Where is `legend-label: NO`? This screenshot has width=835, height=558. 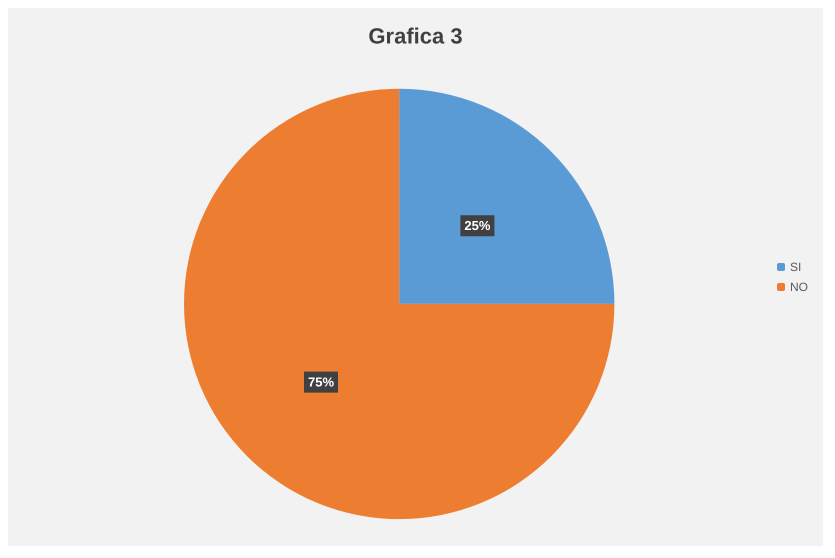 legend-label: NO is located at coordinates (799, 287).